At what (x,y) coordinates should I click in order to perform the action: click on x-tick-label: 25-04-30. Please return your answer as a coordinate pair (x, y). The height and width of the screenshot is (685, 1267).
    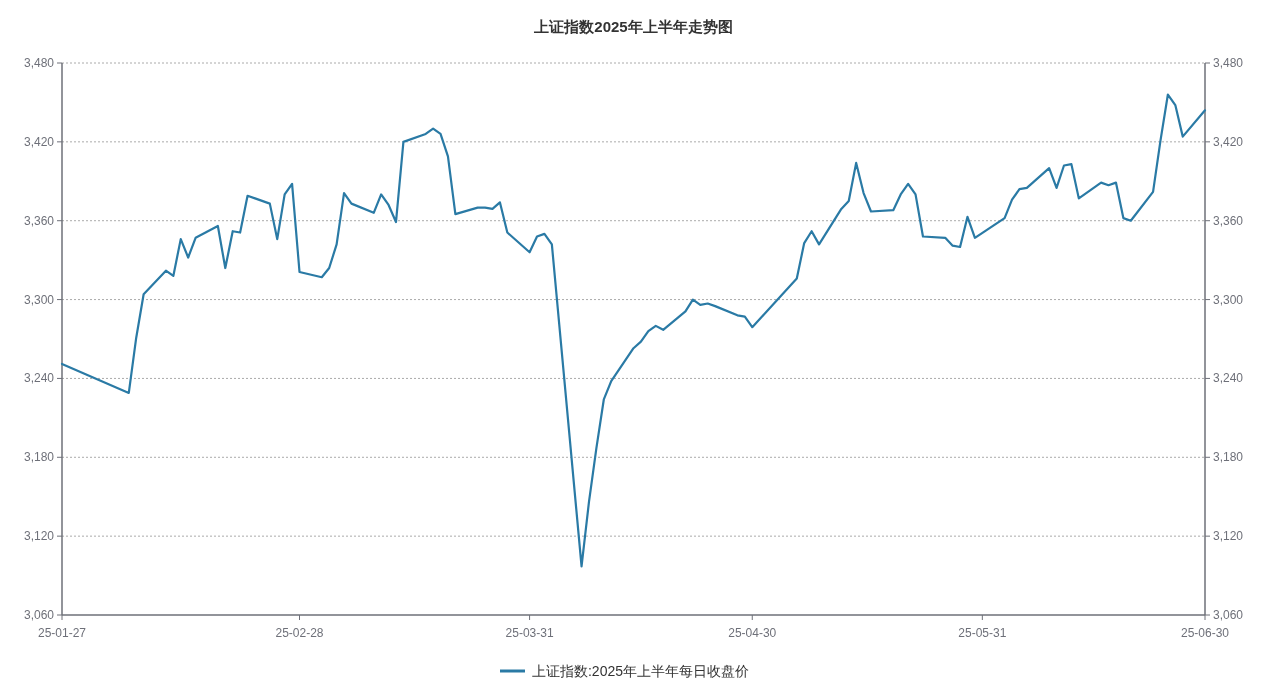
    Looking at the image, I should click on (752, 633).